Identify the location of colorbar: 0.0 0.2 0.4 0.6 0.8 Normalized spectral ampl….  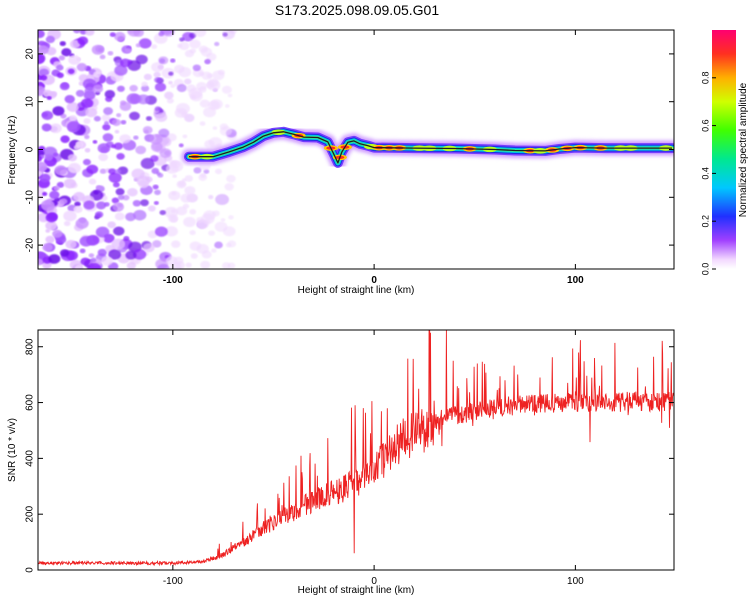
(724, 152).